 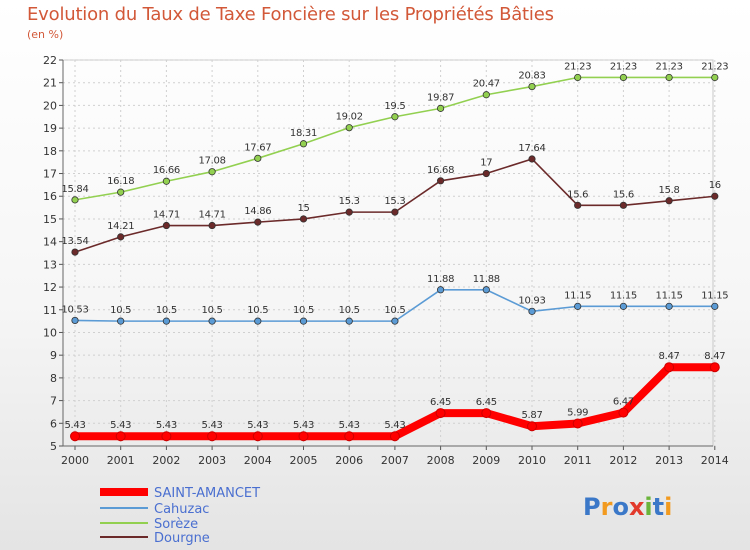 What do you see at coordinates (623, 194) in the screenshot?
I see `data-label: 15.6` at bounding box center [623, 194].